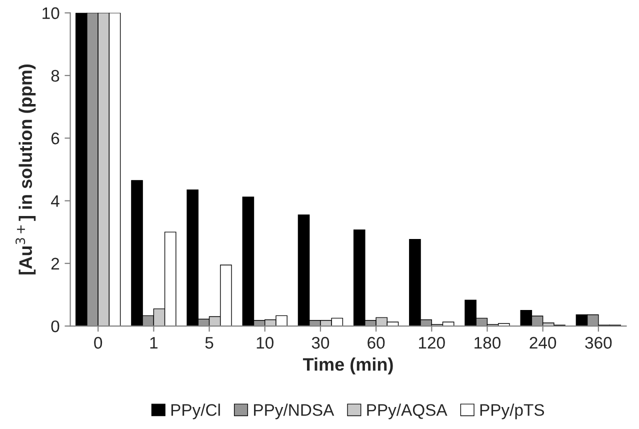 This screenshot has width=639, height=429. I want to click on x-tick-label: 10, so click(265, 342).